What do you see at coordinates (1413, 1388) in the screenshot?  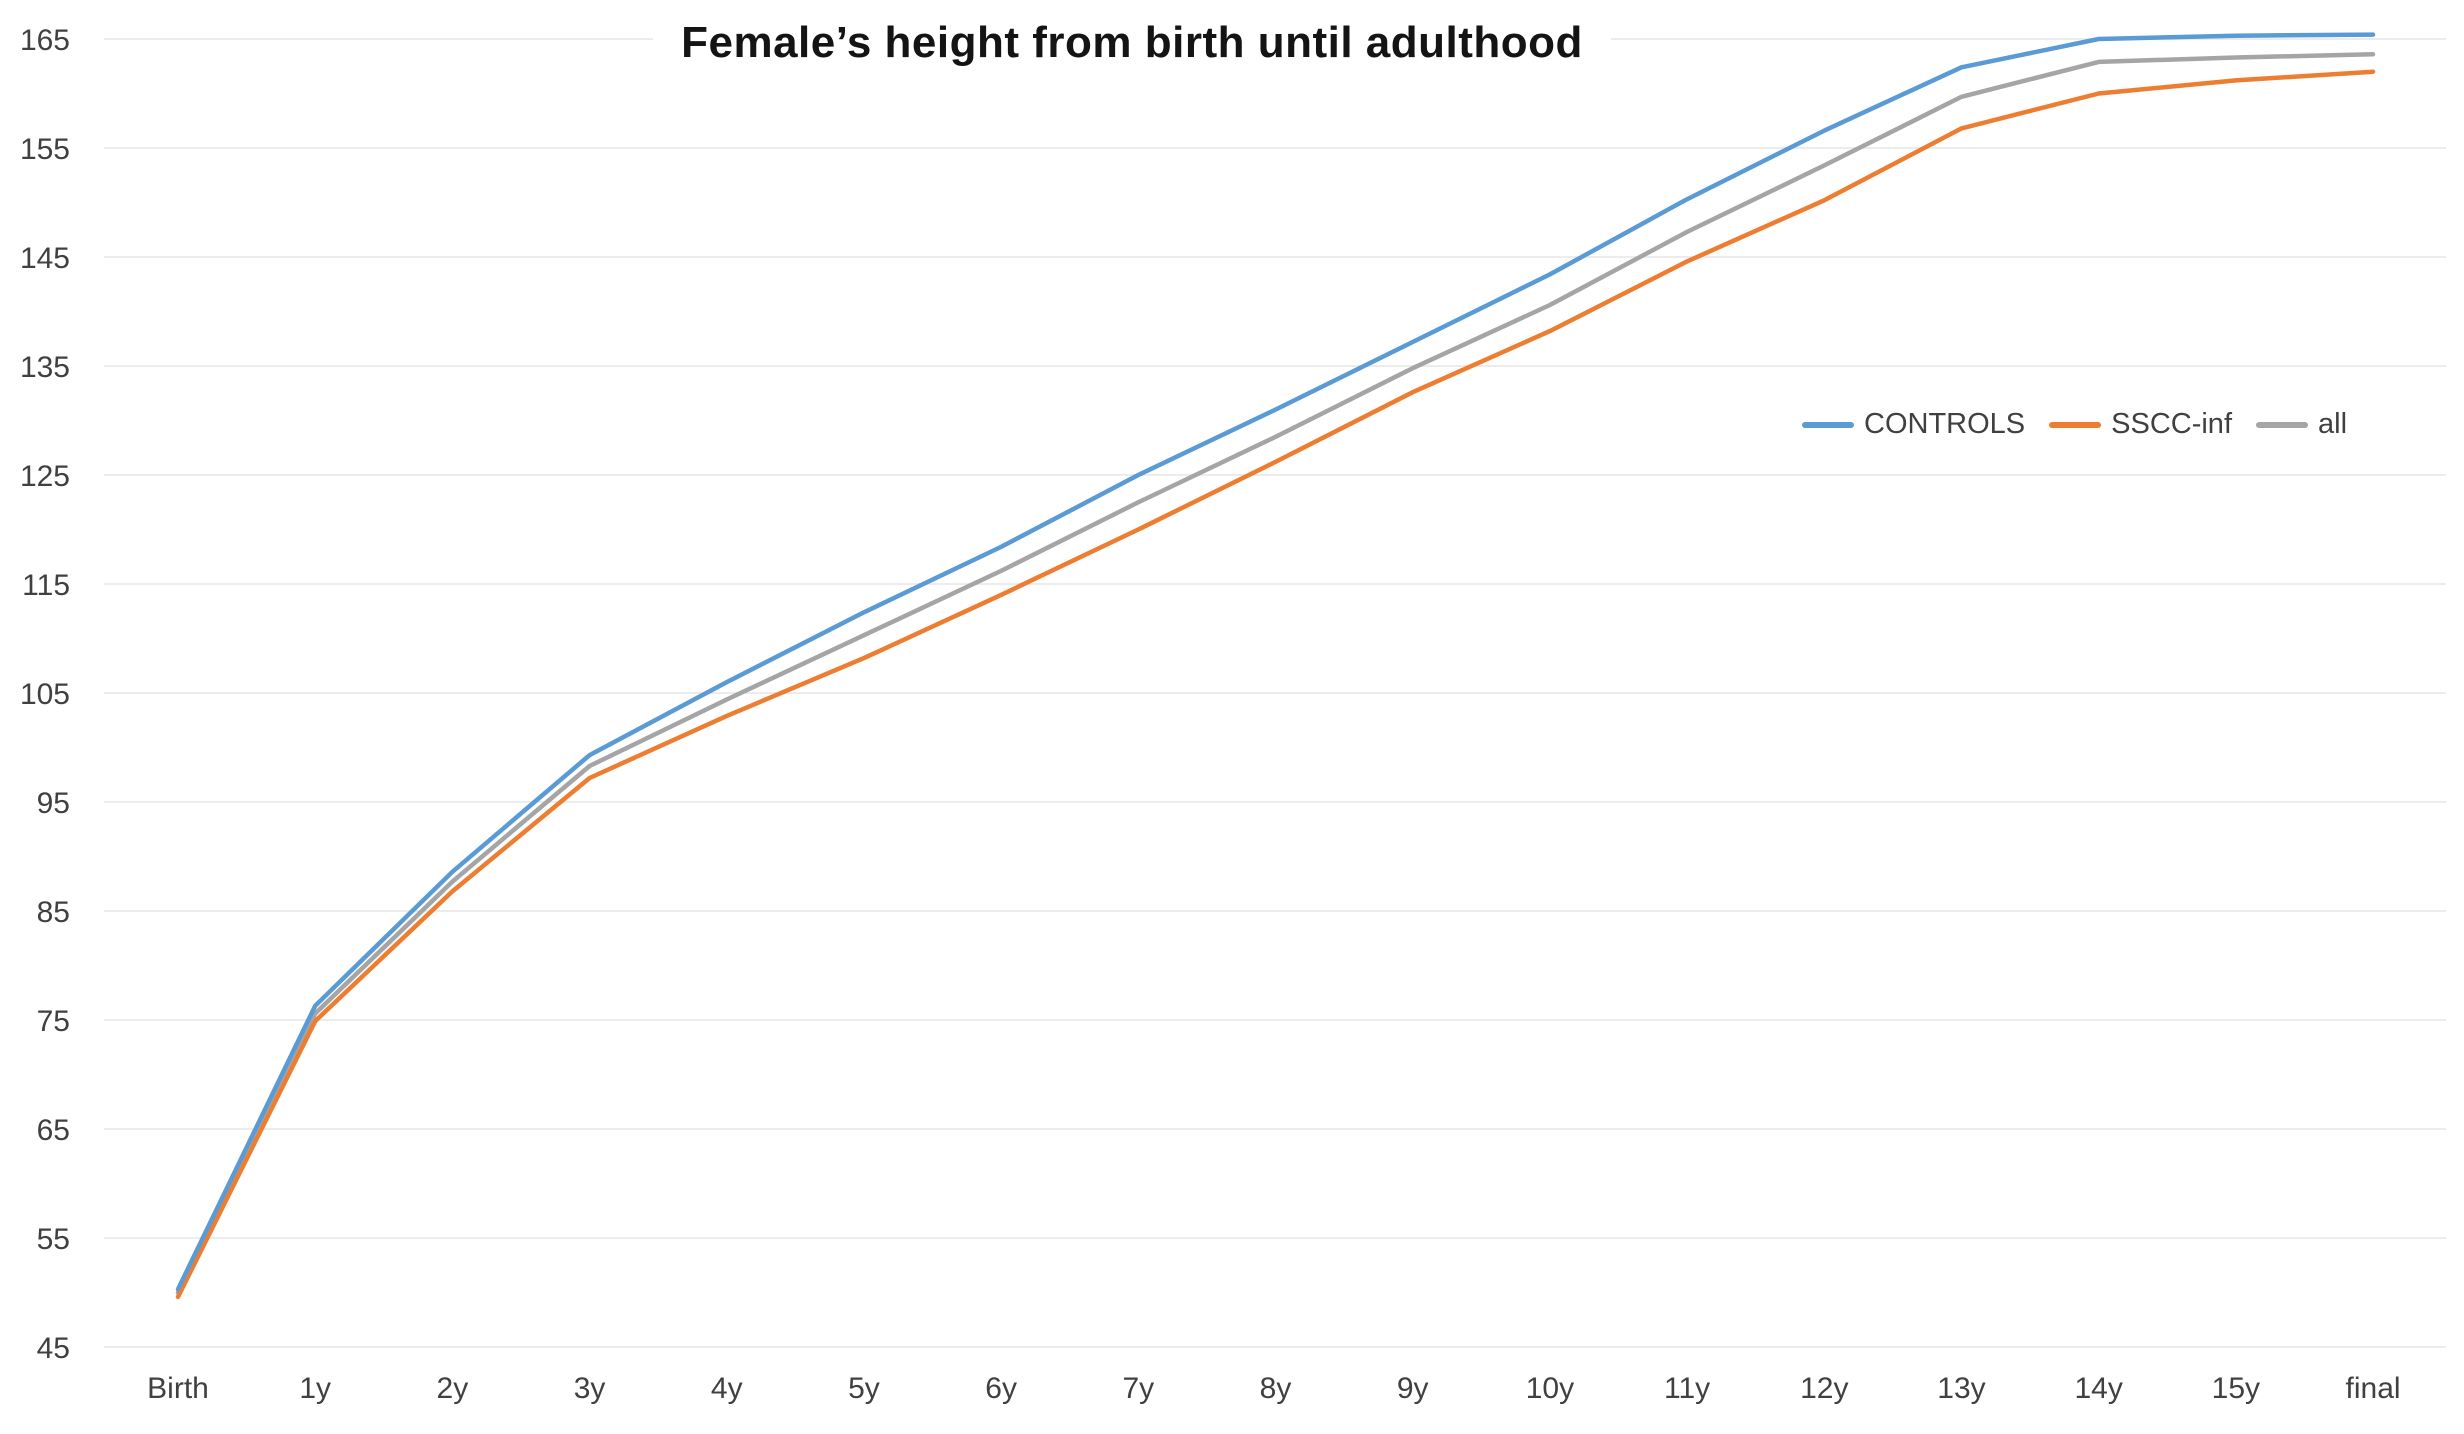 I see `x-axis-tick-label: 9y` at bounding box center [1413, 1388].